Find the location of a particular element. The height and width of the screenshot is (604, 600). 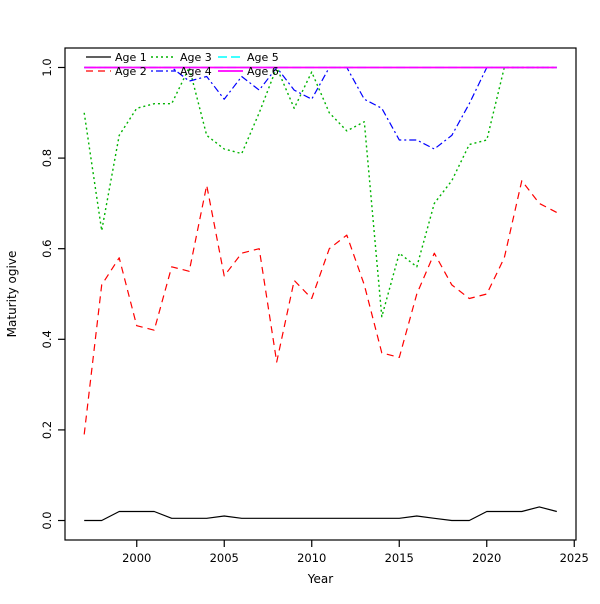

y-axis-title: Maturity ogive is located at coordinates (12, 294).